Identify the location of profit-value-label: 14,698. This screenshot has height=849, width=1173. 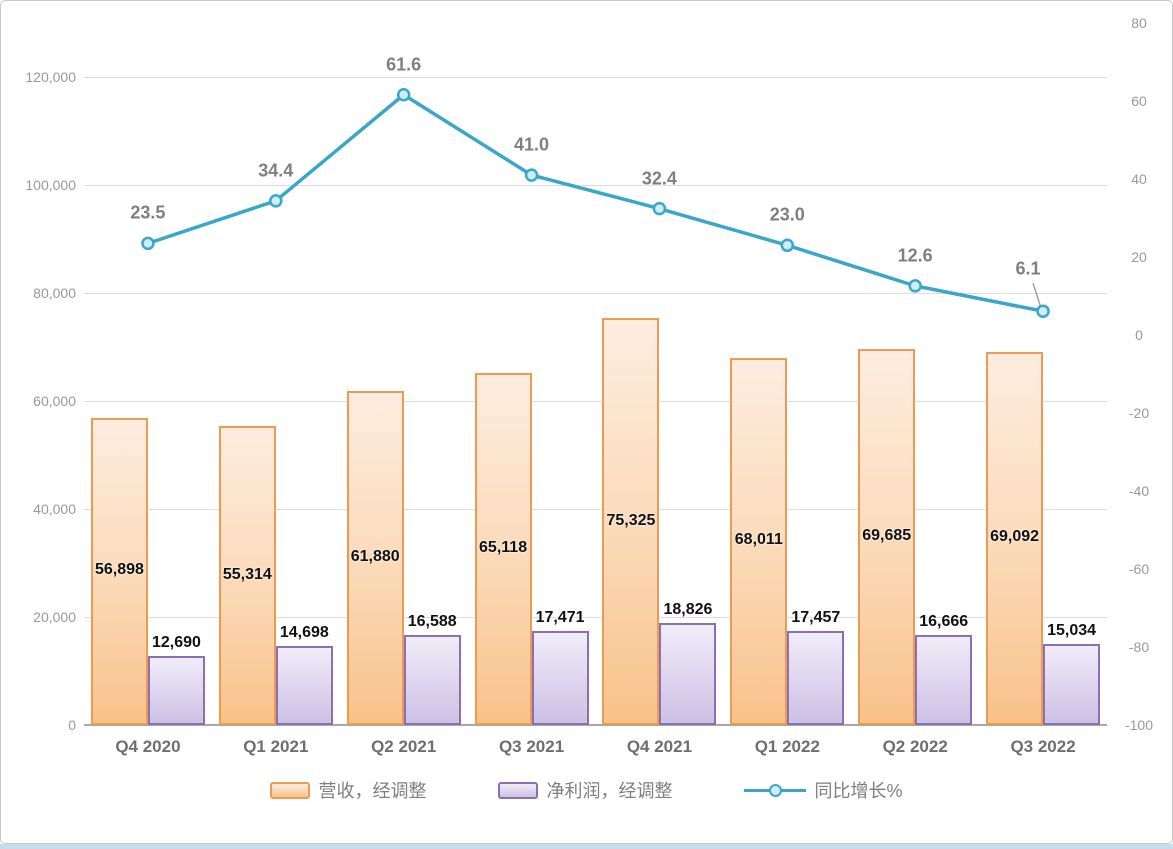
(304, 632).